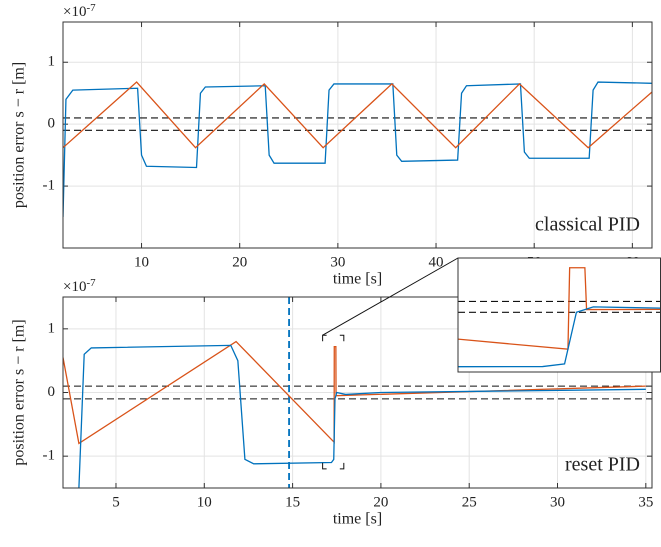 The height and width of the screenshot is (547, 661). Describe the element at coordinates (390, 296) in the screenshot. I see `zoom-connector` at that location.